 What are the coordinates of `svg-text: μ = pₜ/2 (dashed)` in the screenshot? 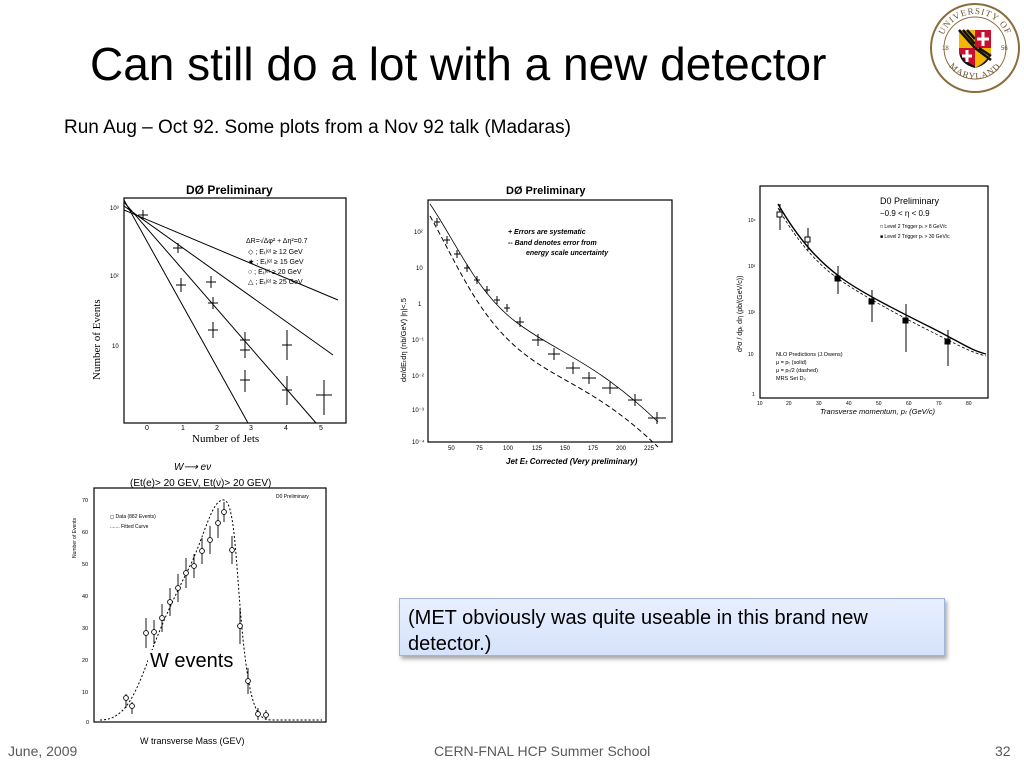 It's located at (797, 371).